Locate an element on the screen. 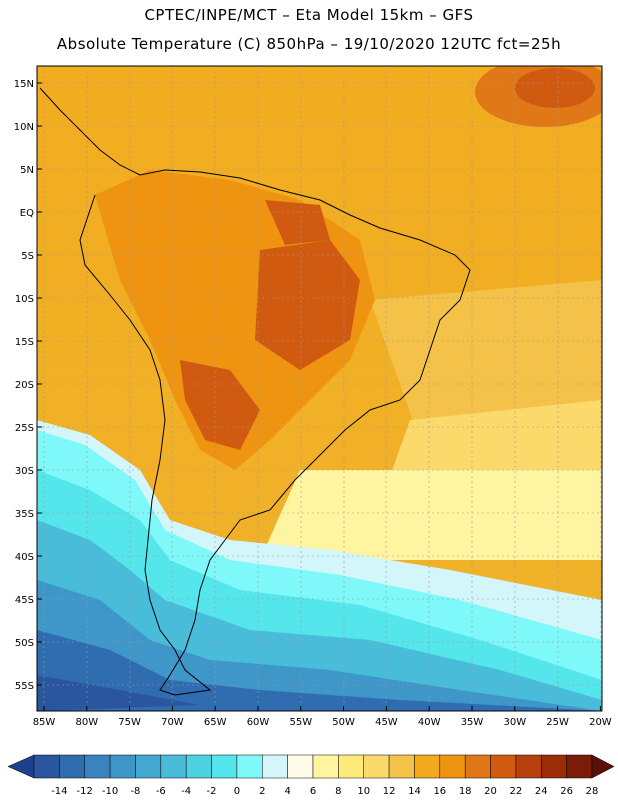 This screenshot has height=800, width=618. colorbar-left-arrow is located at coordinates (21, 766).